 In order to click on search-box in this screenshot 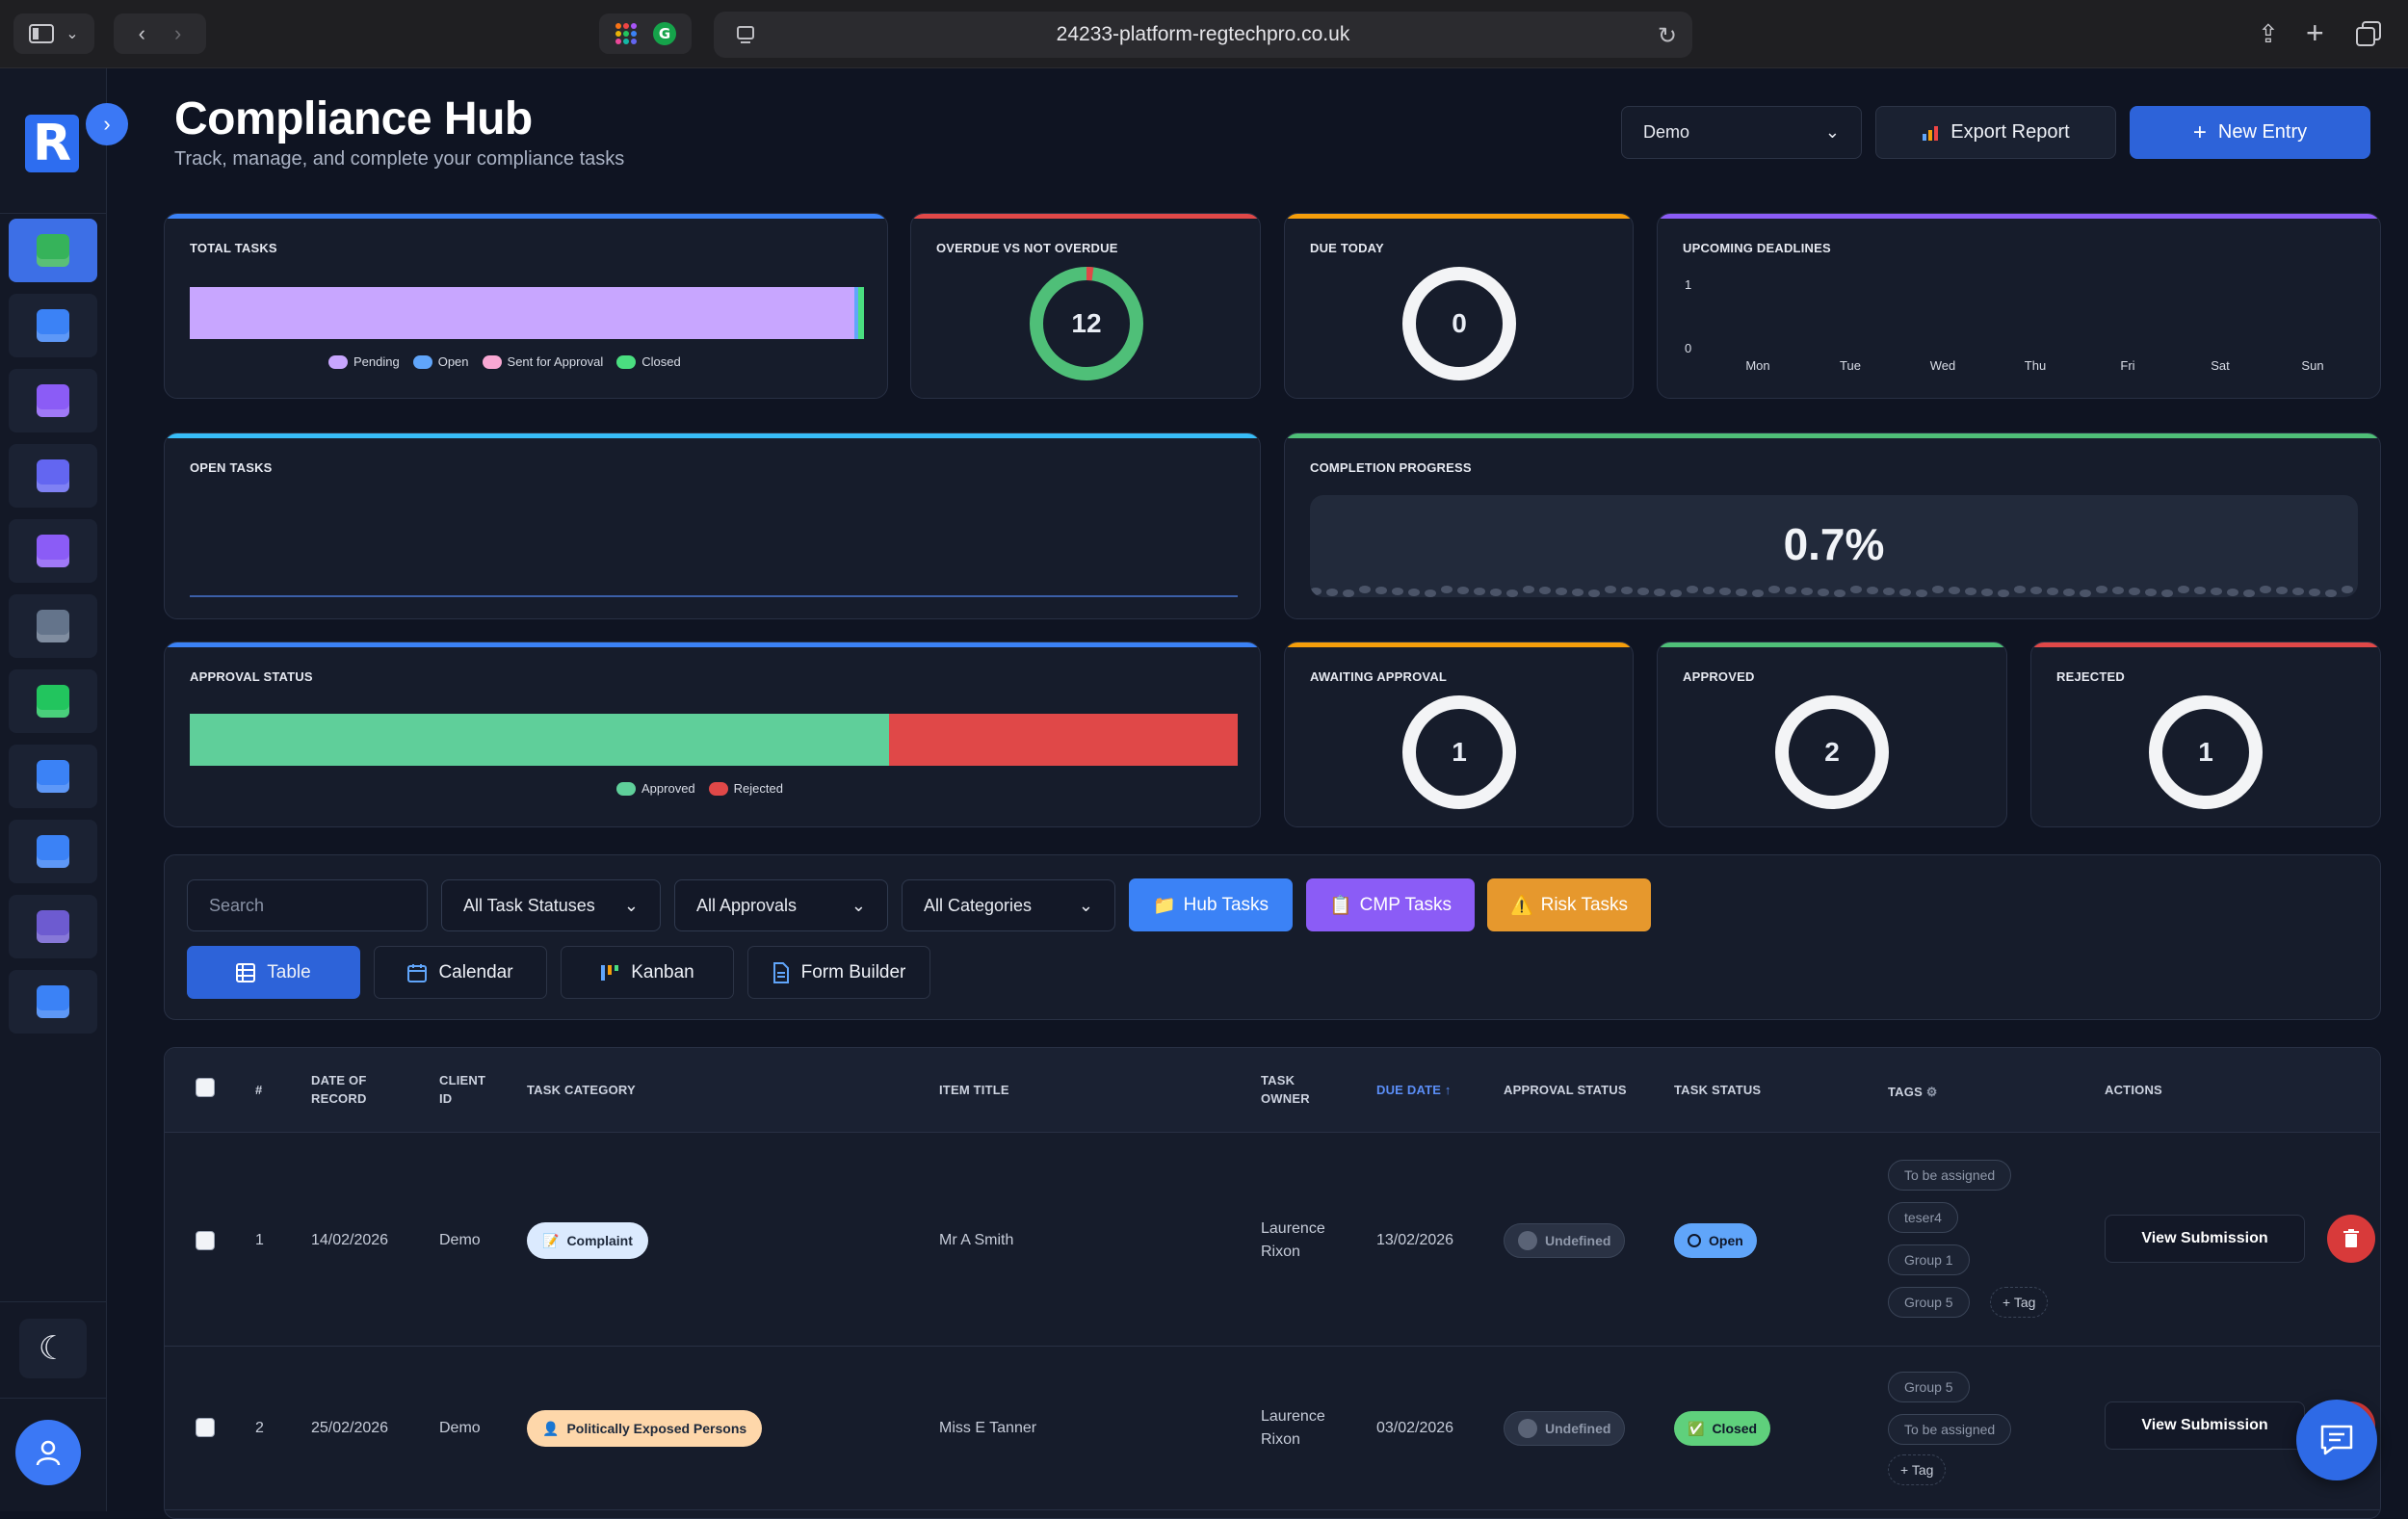, I will do `click(307, 905)`.